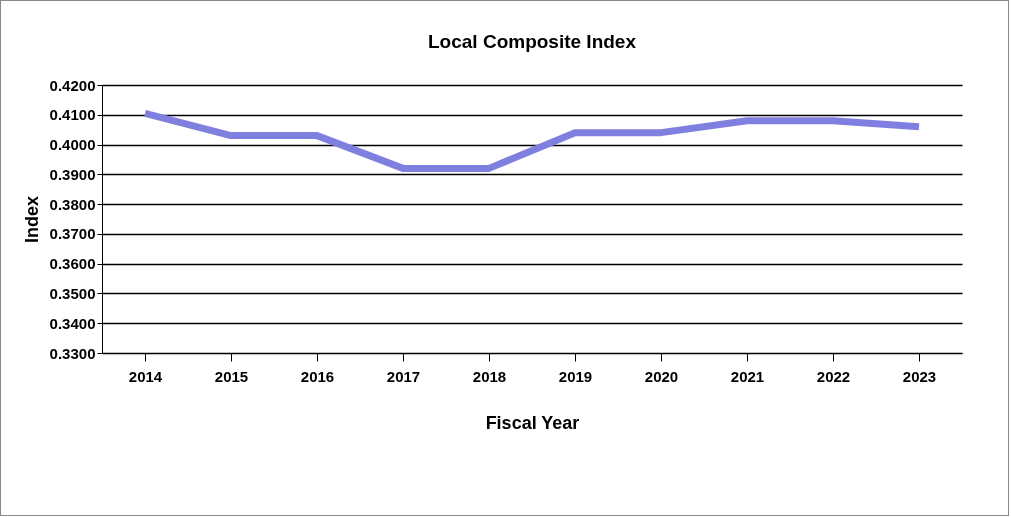  Describe the element at coordinates (919, 376) in the screenshot. I see `x-tick-label: 2023` at that location.